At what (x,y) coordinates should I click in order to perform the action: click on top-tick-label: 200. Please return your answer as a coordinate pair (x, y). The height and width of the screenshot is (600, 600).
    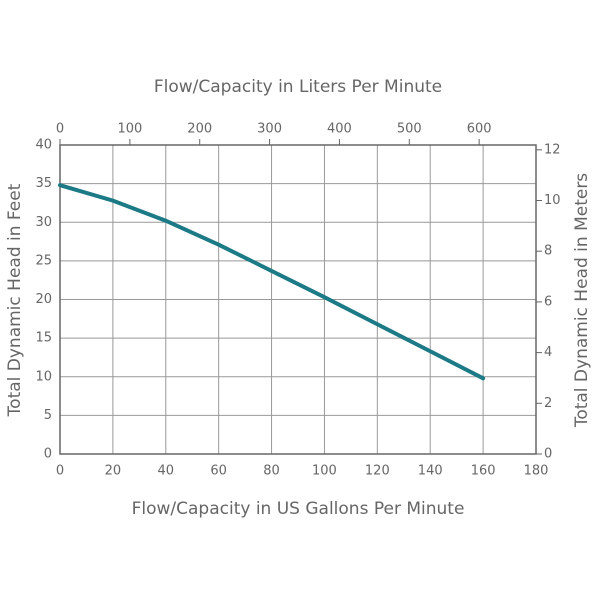
    Looking at the image, I should click on (199, 129).